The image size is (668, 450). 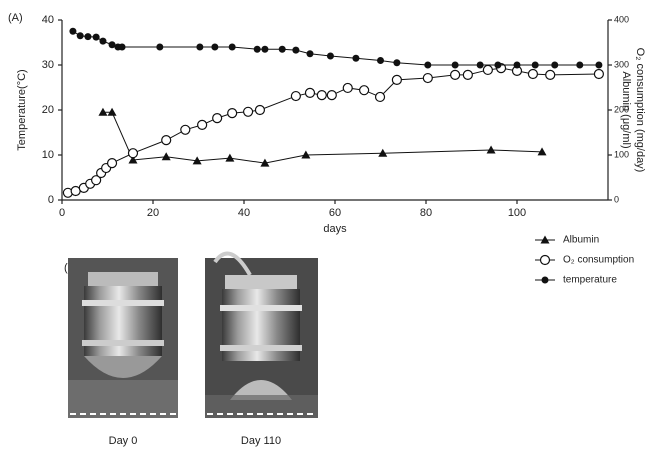 What do you see at coordinates (590, 280) in the screenshot?
I see `legend-label: temperature` at bounding box center [590, 280].